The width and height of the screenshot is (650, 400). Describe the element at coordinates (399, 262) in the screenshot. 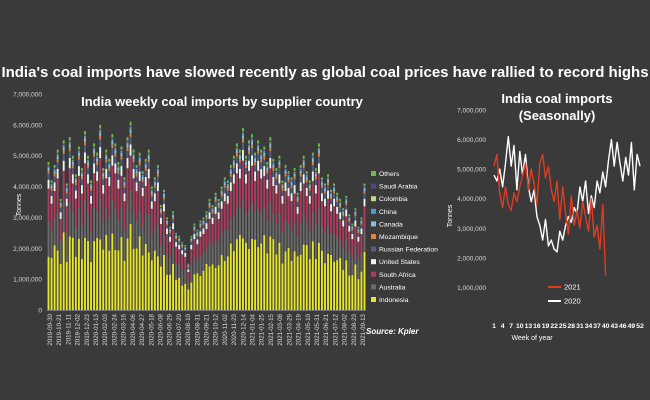

I see `legend-label-united-states: United States` at that location.